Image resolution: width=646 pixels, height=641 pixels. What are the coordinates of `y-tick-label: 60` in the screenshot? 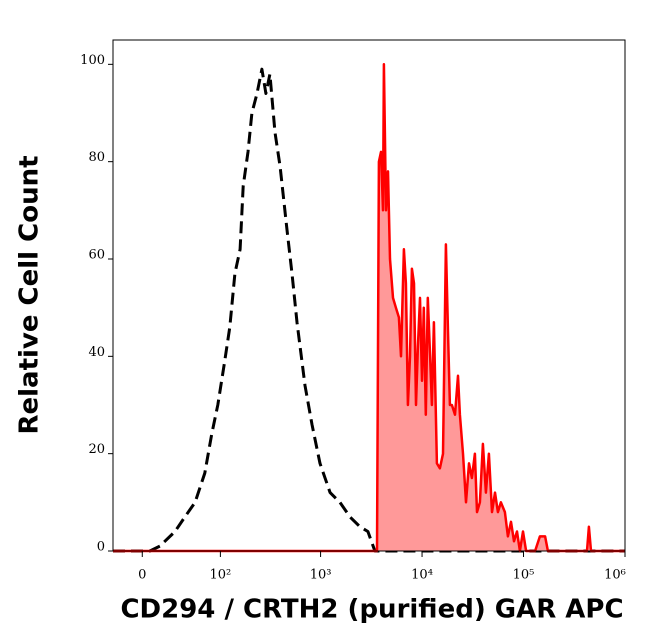 It's located at (96, 255).